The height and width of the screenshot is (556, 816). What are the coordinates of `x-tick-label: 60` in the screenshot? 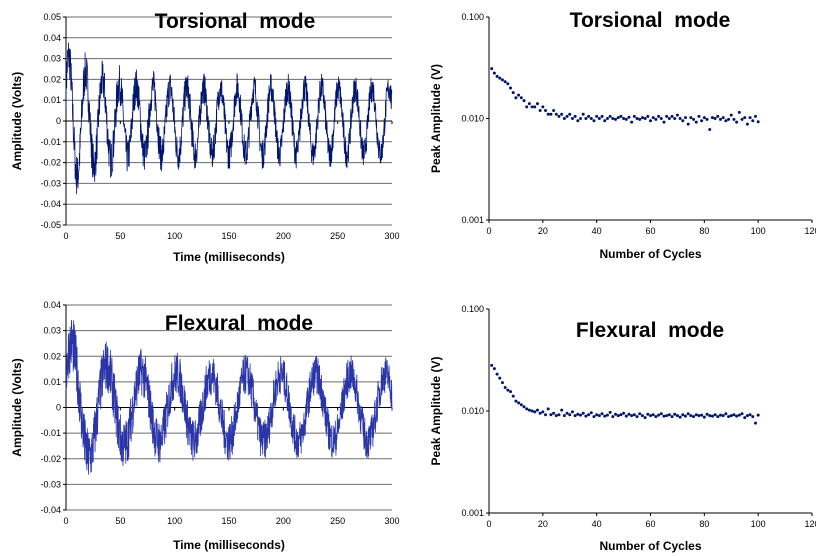 It's located at (650, 524).